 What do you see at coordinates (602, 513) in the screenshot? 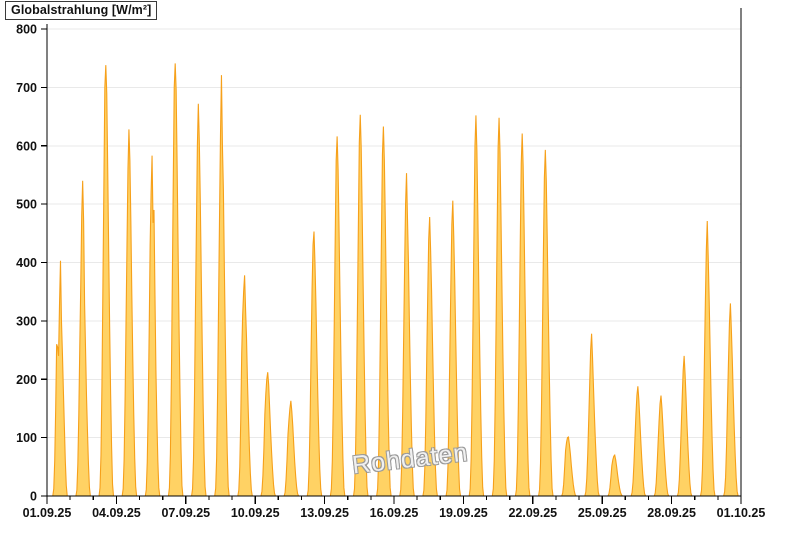
I see `x-tick-label: 25.09.25` at bounding box center [602, 513].